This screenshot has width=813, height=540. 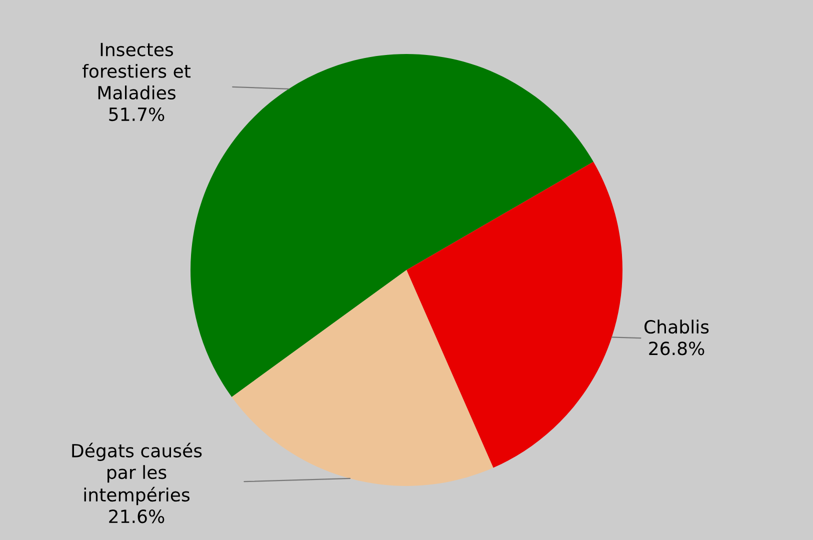 I want to click on data-label: 51.7%, so click(x=136, y=114).